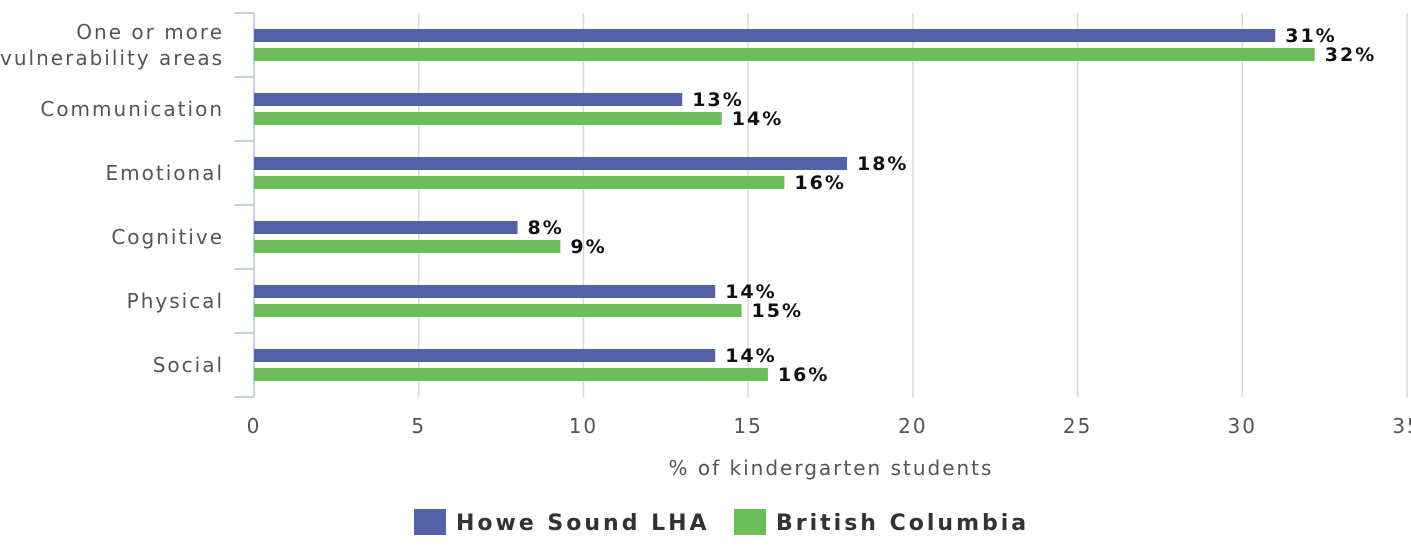  I want to click on category-label: Physical, so click(175, 301).